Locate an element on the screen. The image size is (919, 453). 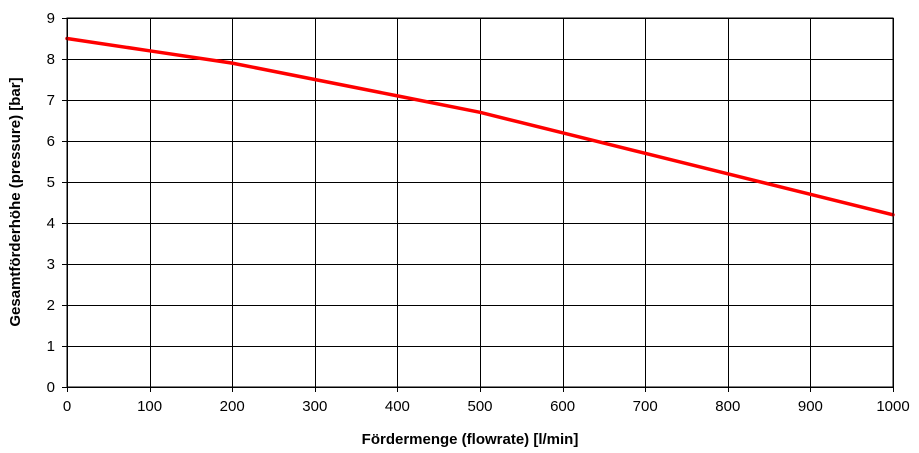
y-tick-label: 0 is located at coordinates (51, 387).